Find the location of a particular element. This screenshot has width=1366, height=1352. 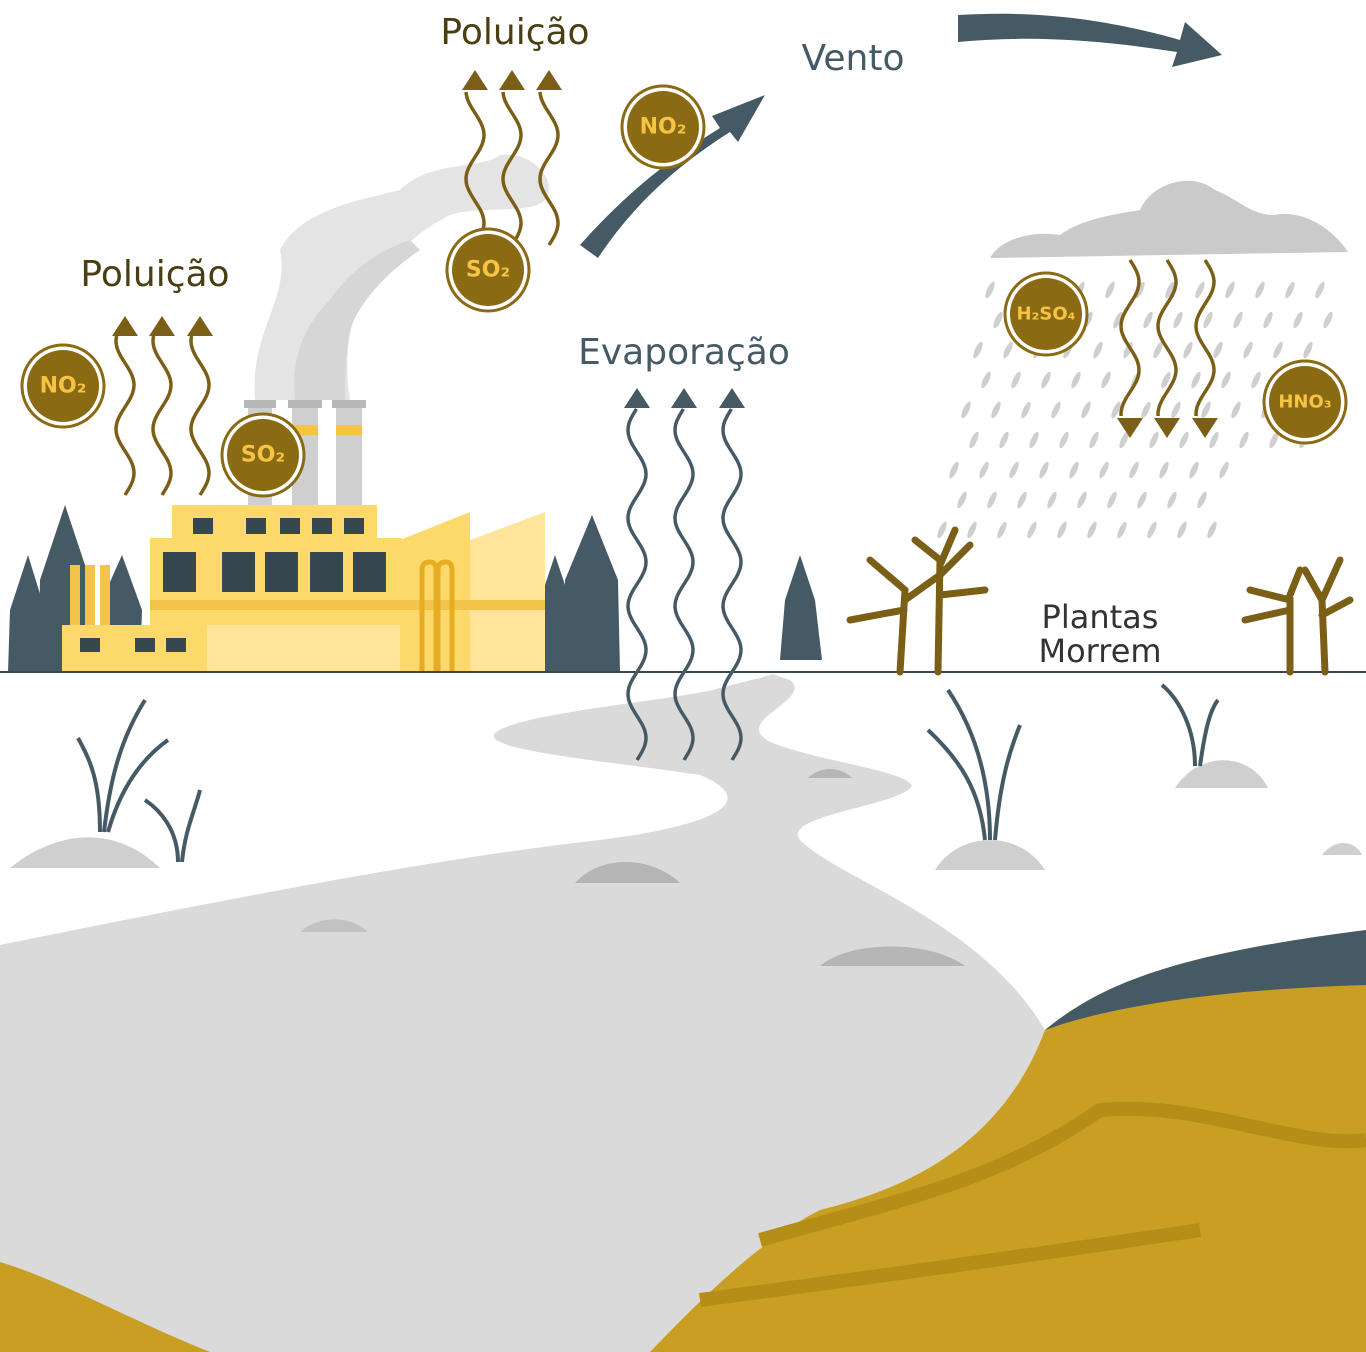

cliff-top is located at coordinates (1205, 980).